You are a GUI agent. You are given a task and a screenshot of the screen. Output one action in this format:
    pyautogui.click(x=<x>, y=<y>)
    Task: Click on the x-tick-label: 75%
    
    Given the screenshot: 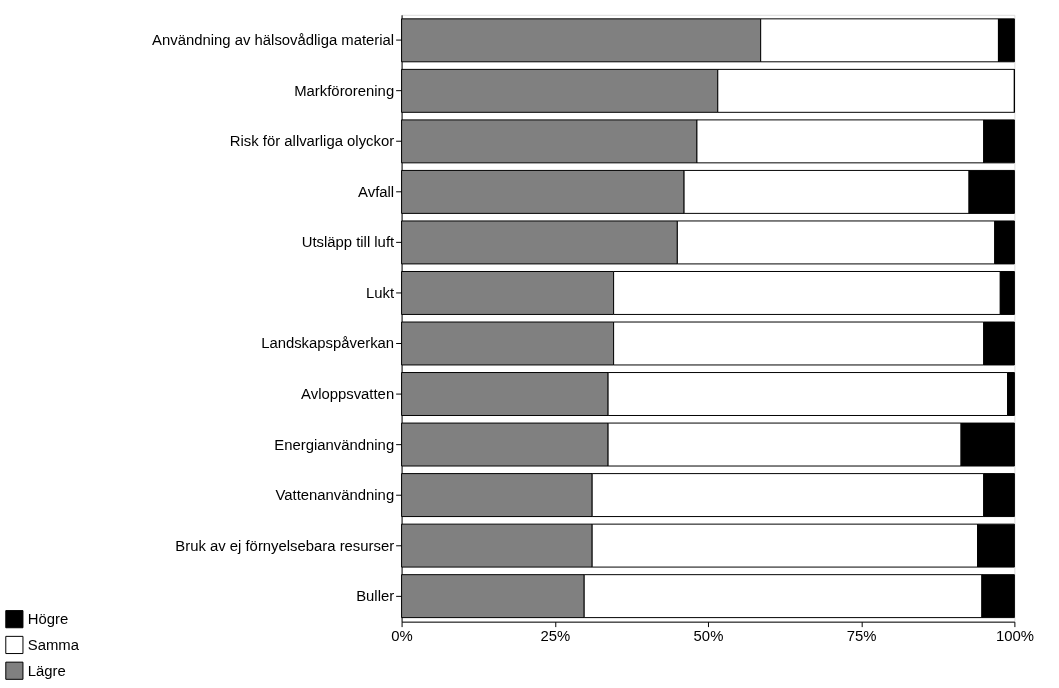 What is the action you would take?
    pyautogui.click(x=861, y=635)
    